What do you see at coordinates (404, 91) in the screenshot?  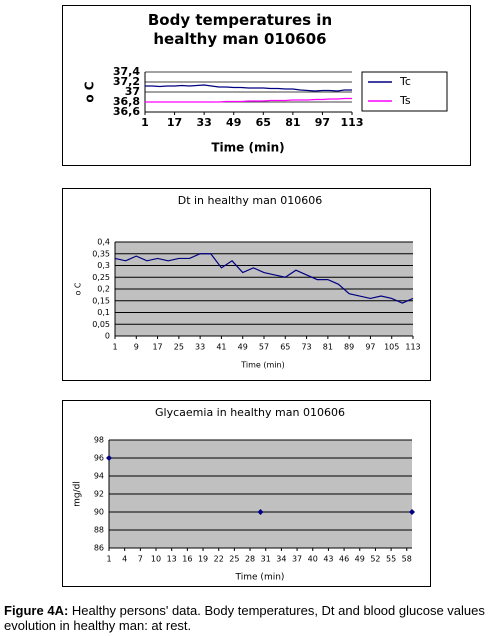 I see `legend-box` at bounding box center [404, 91].